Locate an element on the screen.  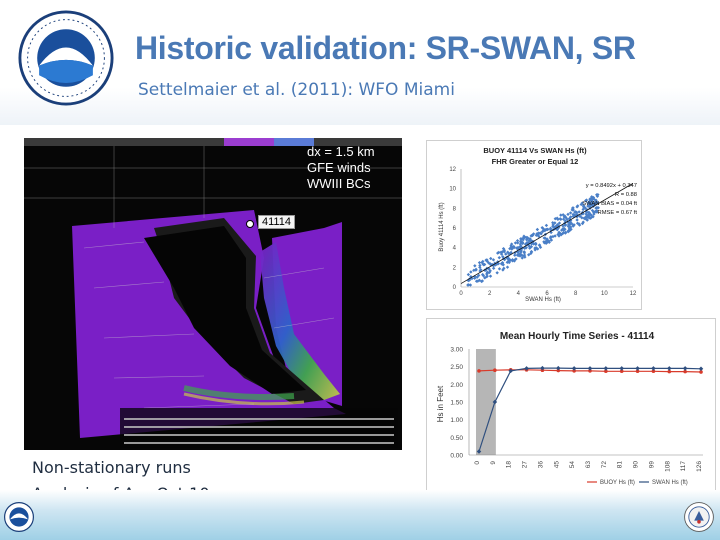
x-tick-label: 18 is located at coordinates (509, 465).